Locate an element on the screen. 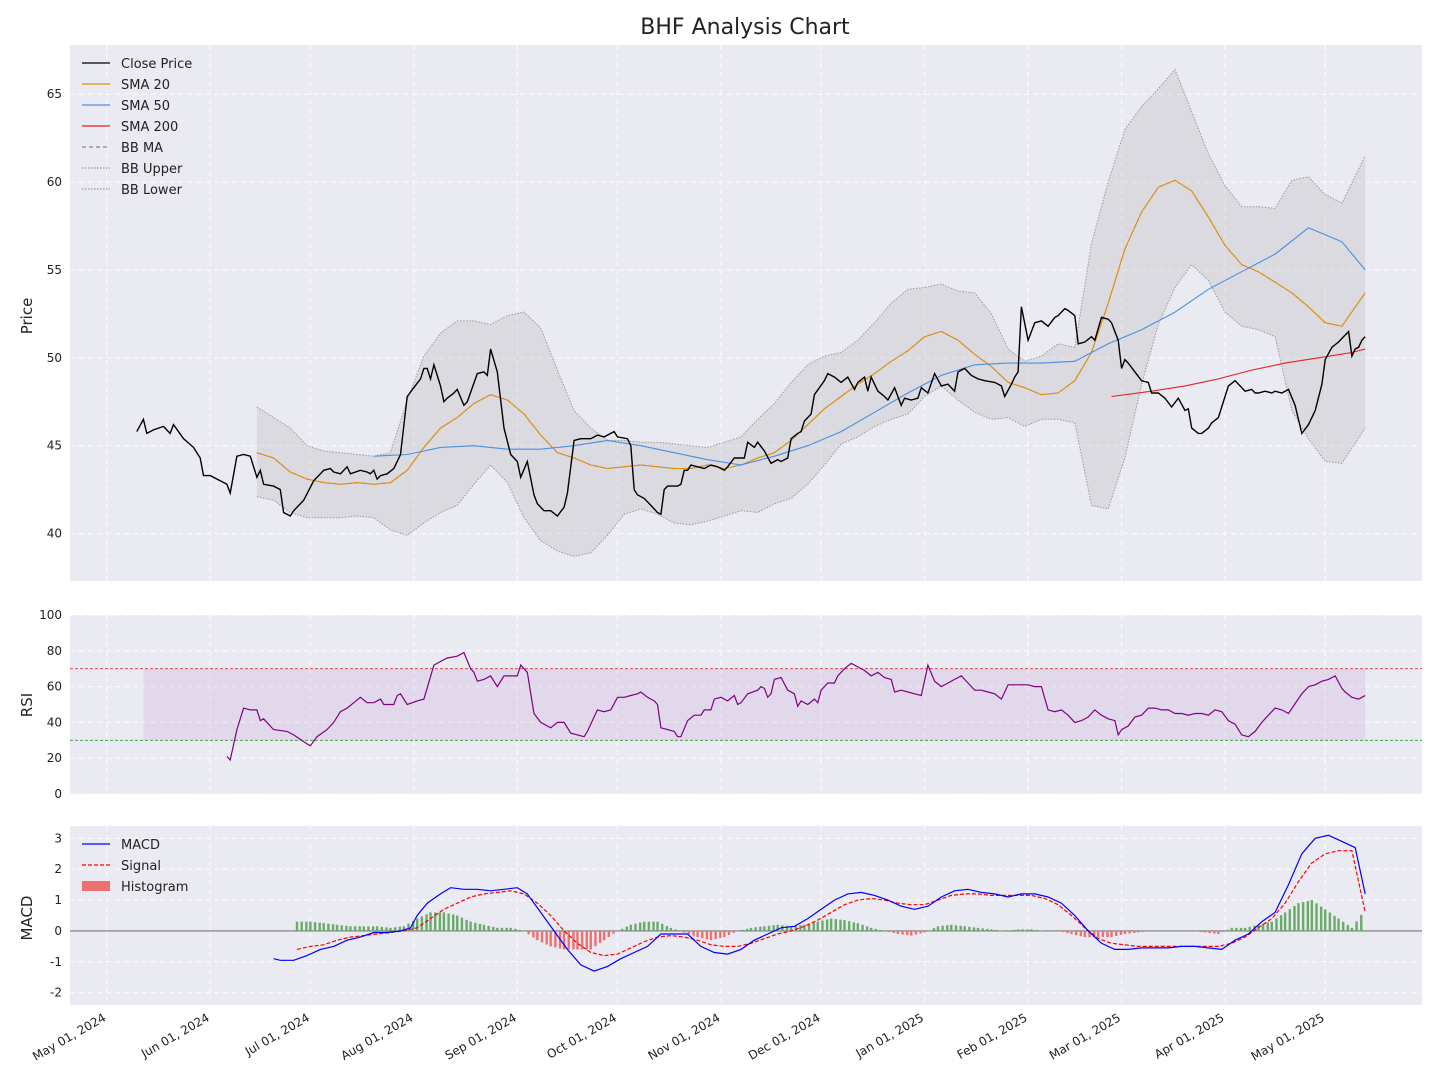 This screenshot has width=1440, height=1080. macd-y-tick-label: 0 is located at coordinates (58, 931).